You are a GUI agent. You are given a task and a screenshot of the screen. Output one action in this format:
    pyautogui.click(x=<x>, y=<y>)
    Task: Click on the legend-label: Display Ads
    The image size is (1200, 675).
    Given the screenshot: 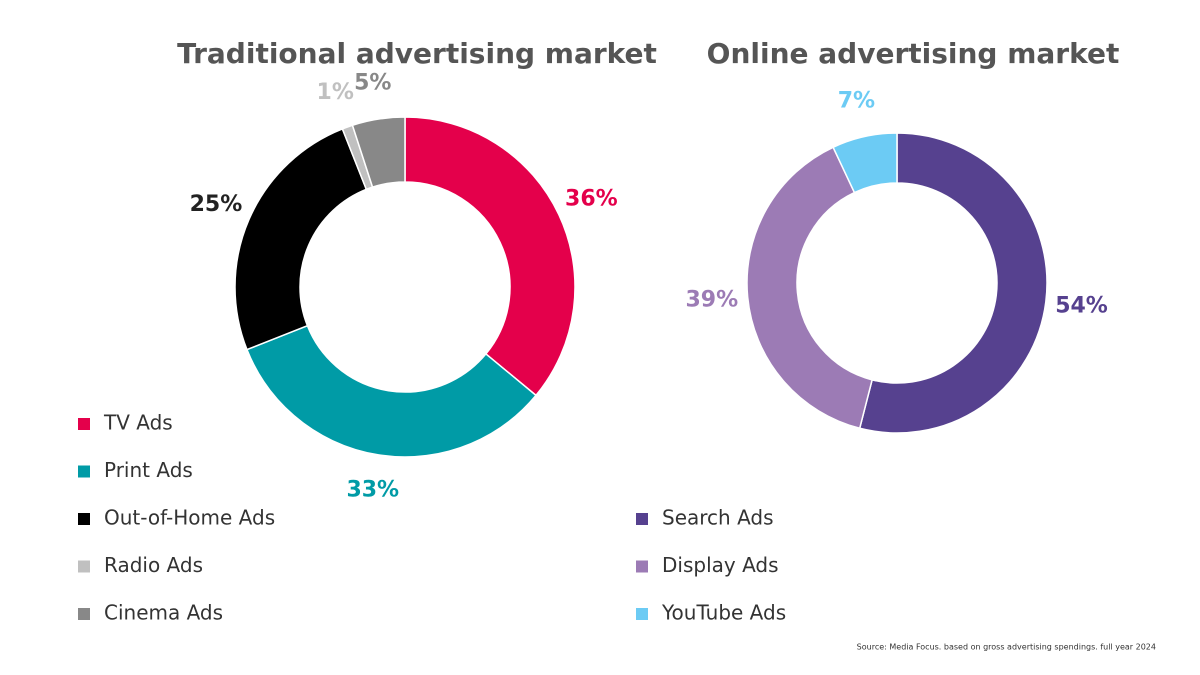 What is the action you would take?
    pyautogui.click(x=720, y=565)
    